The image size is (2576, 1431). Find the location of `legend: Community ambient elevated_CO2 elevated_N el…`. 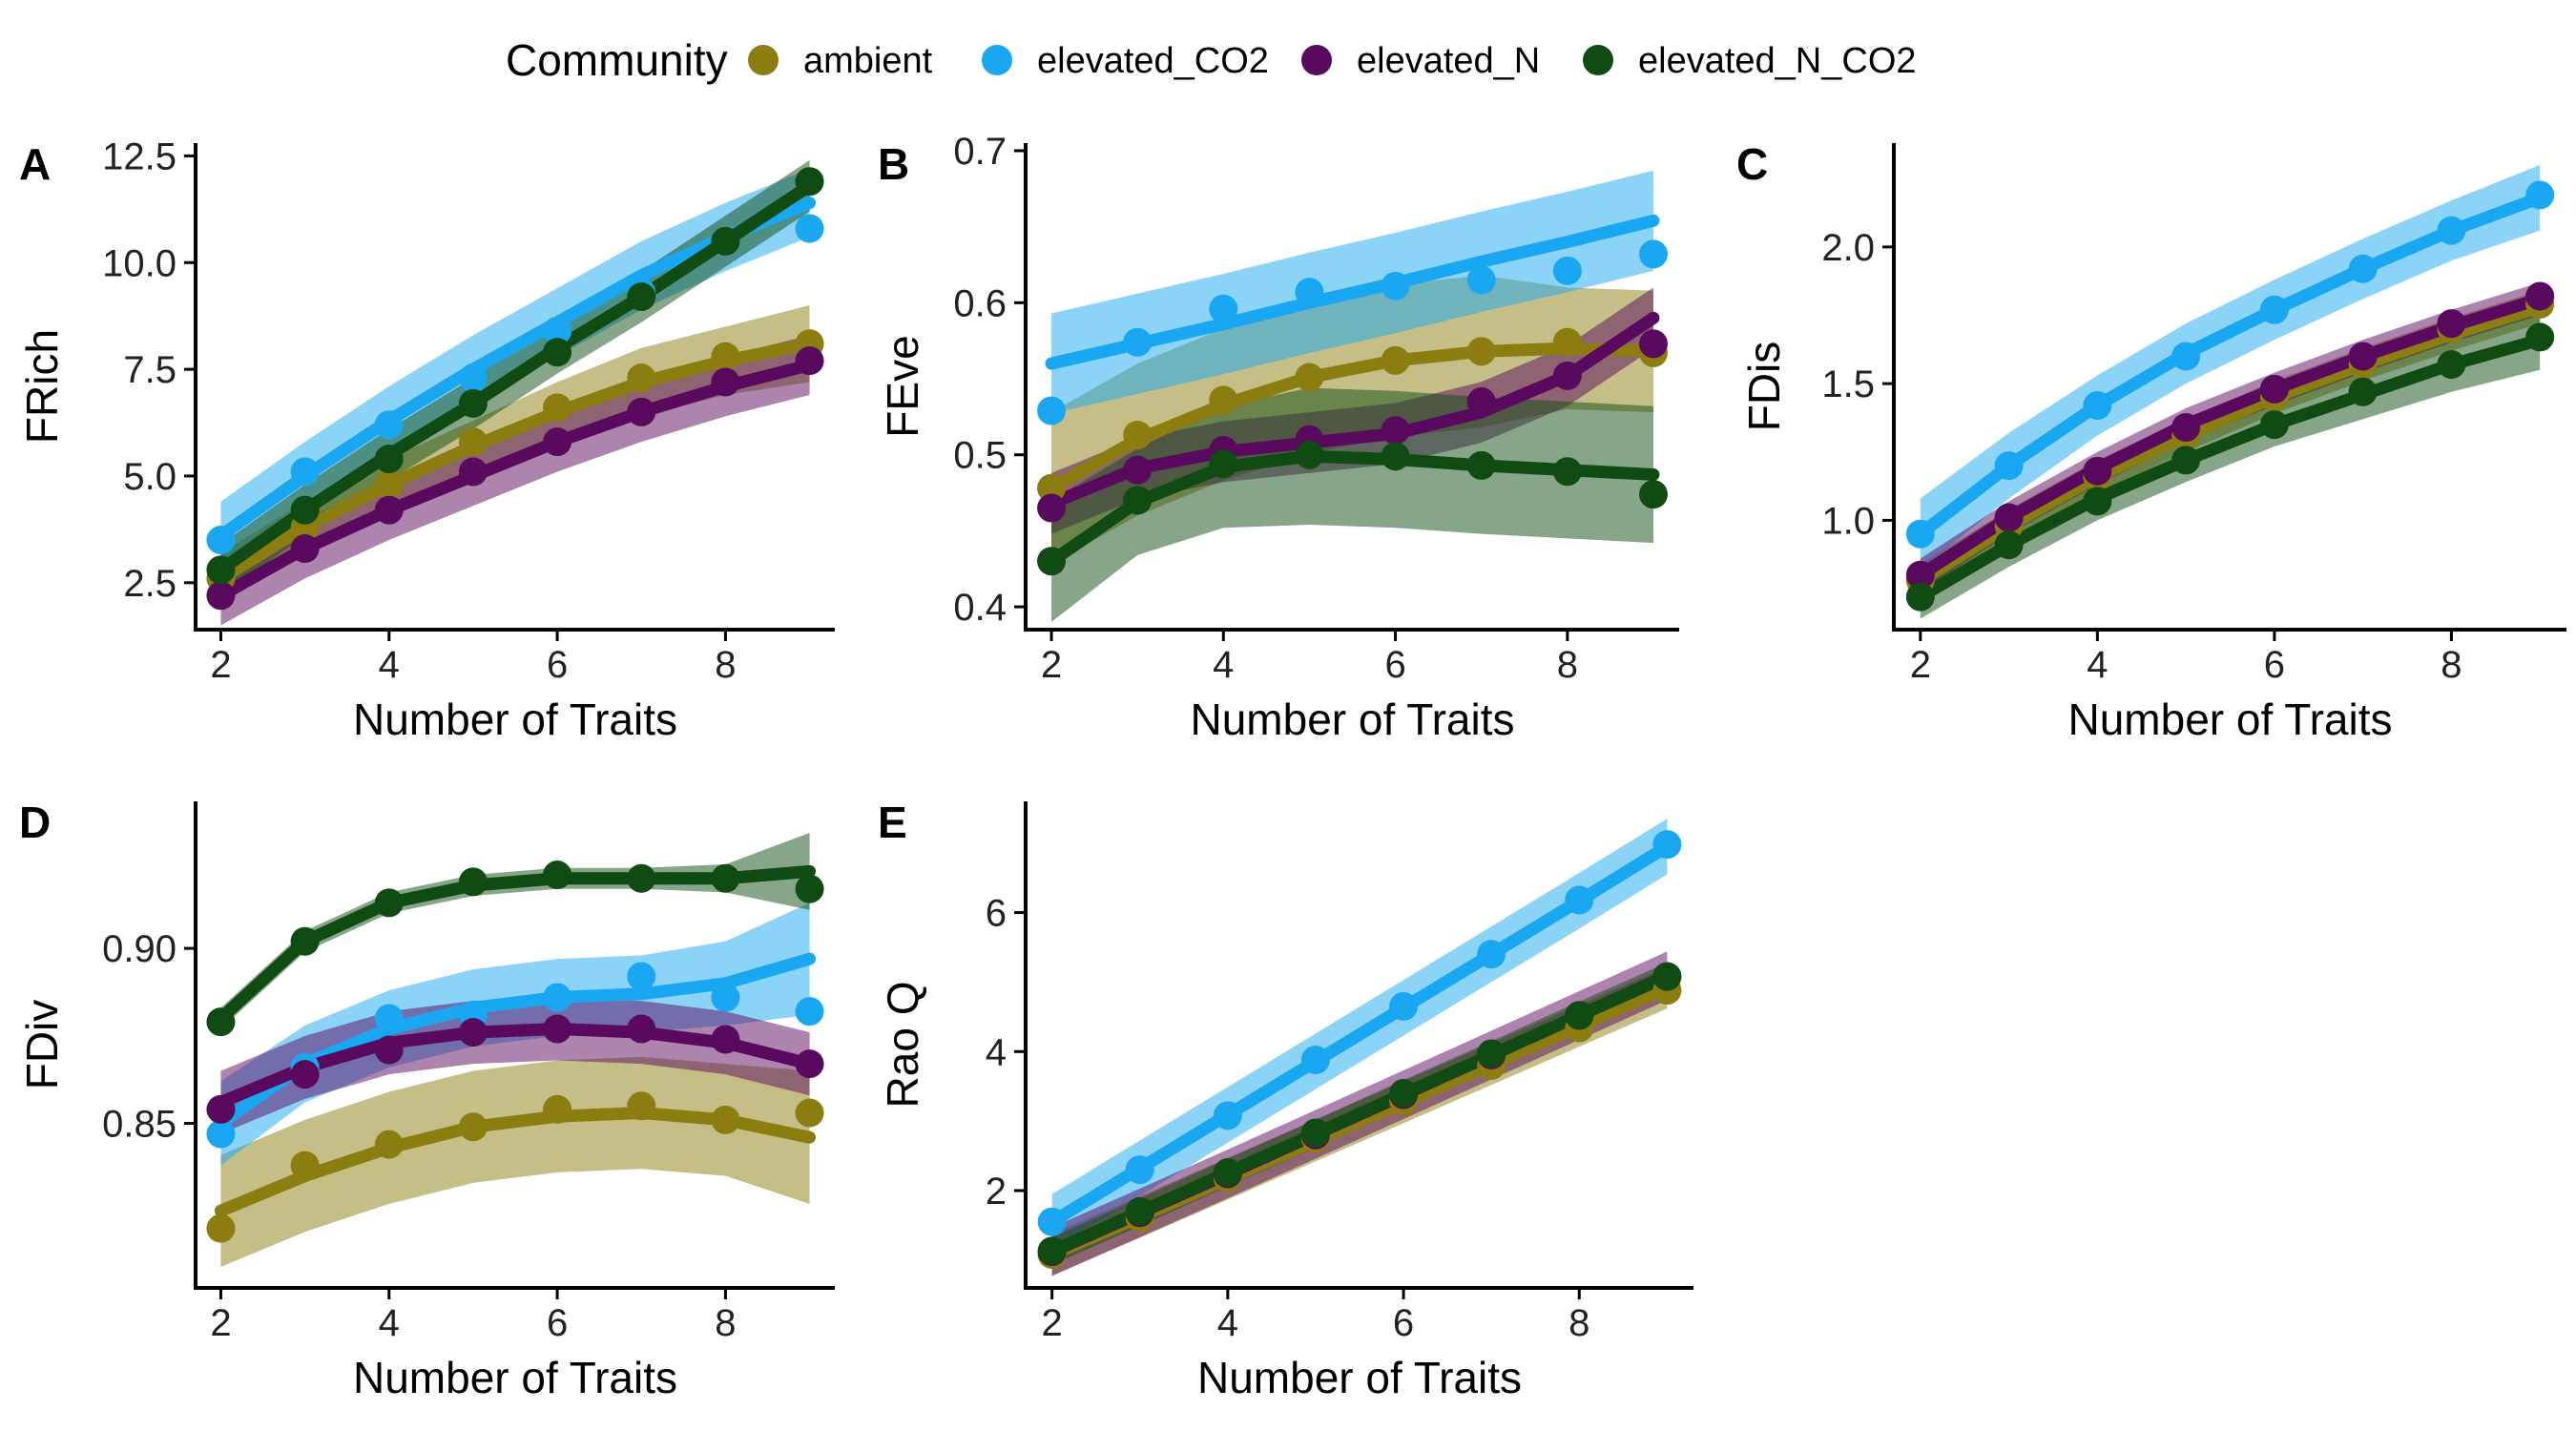

legend: Community ambient elevated_CO2 elevated_N el… is located at coordinates (1211, 60).